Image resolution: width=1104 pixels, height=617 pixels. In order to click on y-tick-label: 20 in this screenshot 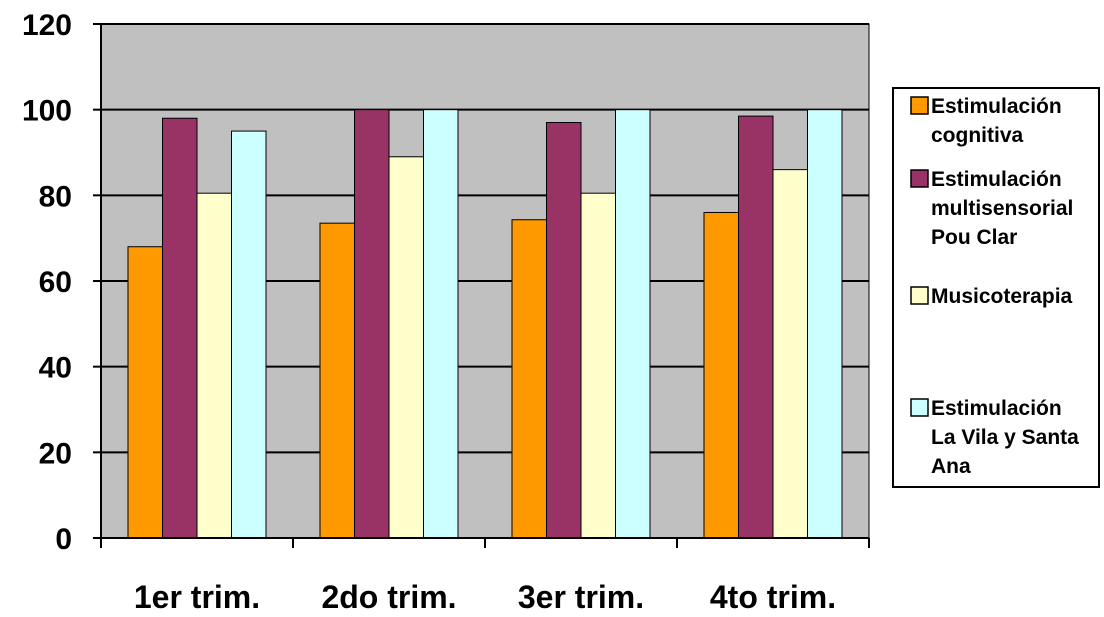, I will do `click(55, 453)`.